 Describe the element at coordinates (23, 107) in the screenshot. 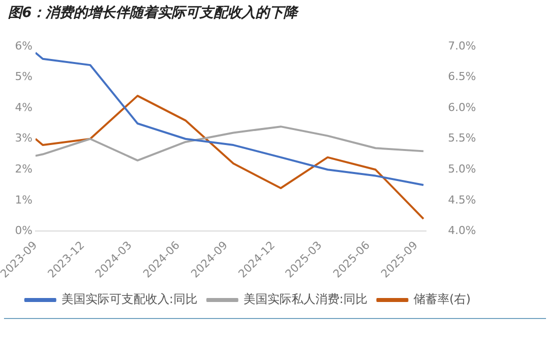

I see `y-tick-label: 4%` at that location.